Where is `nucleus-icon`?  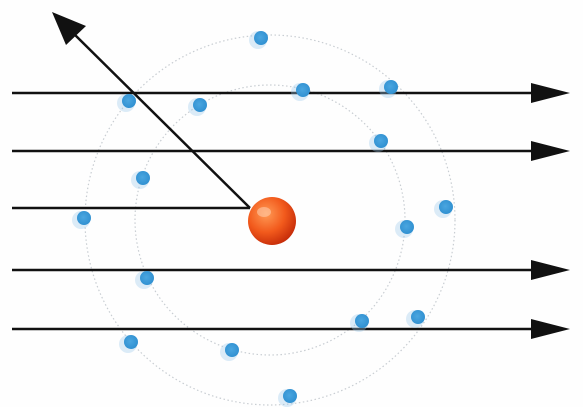
nucleus-icon is located at coordinates (272, 221).